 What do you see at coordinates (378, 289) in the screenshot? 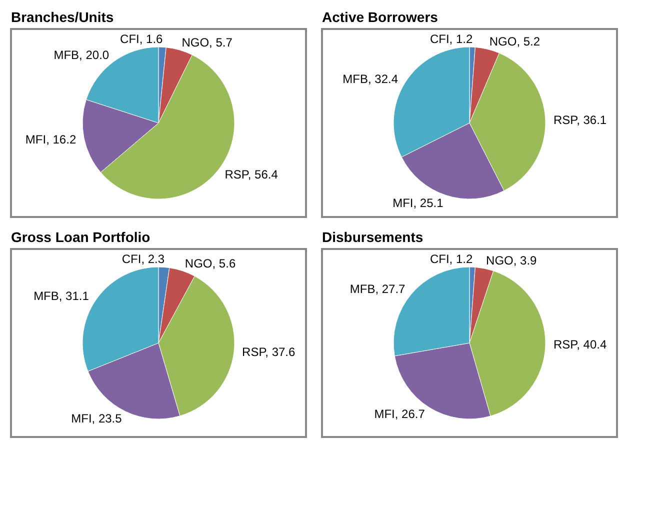
I see `slice-label: MFB, 27.7` at bounding box center [378, 289].